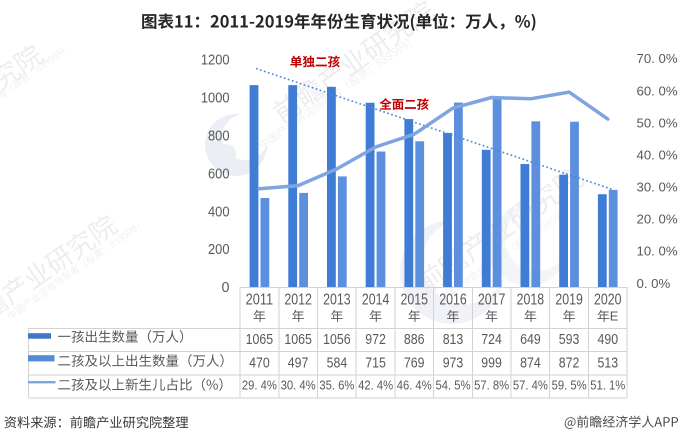 This screenshot has height=444, width=683. What do you see at coordinates (657, 219) in the screenshot?
I see `svg-text: 20. 0%` at bounding box center [657, 219].